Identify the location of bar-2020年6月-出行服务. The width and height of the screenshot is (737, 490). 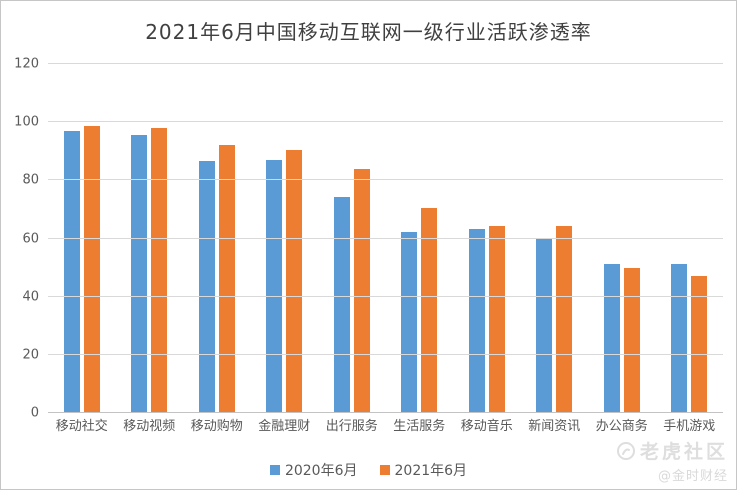
(341, 304).